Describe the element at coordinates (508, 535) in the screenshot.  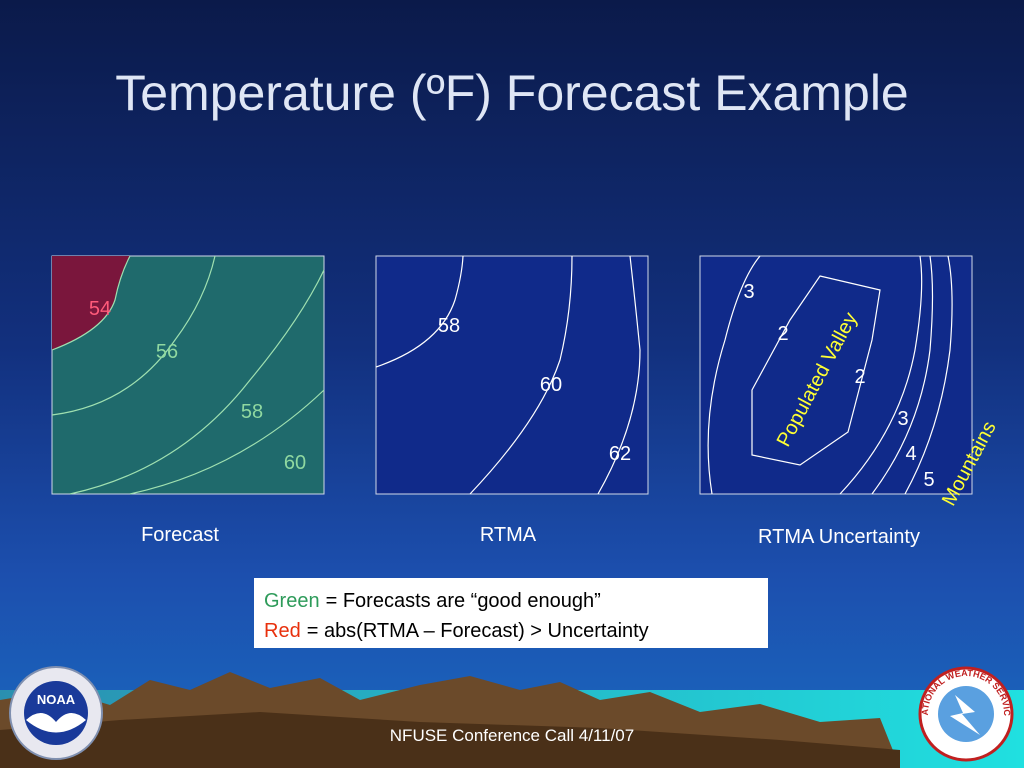
I see `caption: RTMA` at that location.